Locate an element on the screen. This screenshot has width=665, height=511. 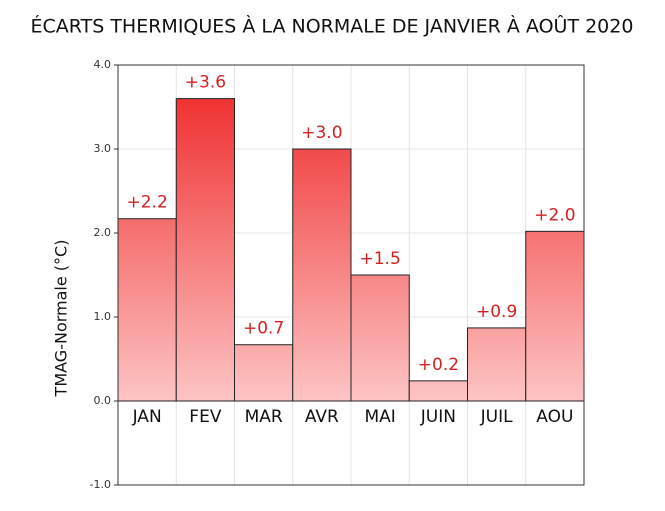
value-label: +2.2 is located at coordinates (146, 203).